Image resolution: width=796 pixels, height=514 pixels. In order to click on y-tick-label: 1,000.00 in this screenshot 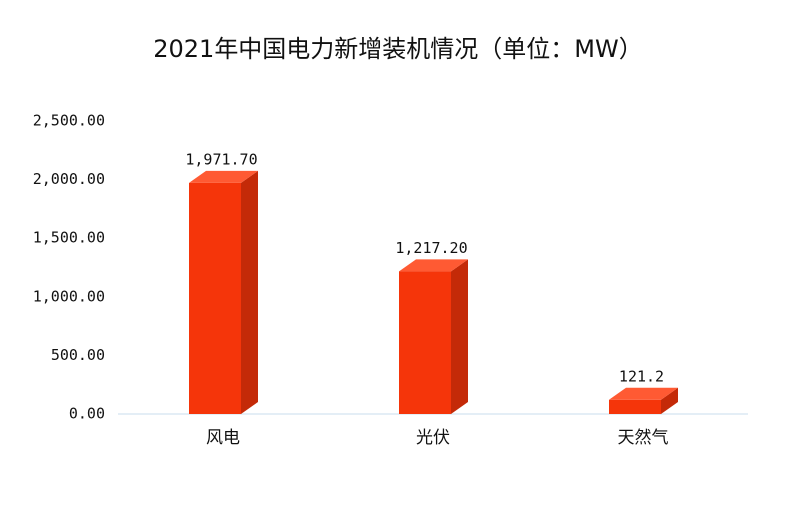, I will do `click(69, 296)`.